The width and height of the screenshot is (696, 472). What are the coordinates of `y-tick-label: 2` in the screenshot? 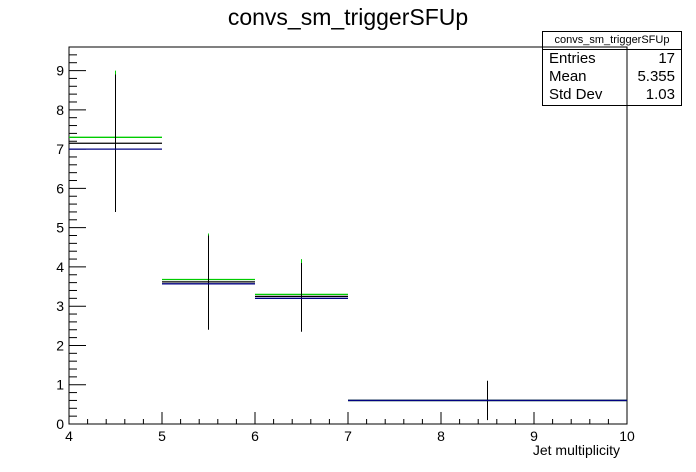 It's located at (60, 345).